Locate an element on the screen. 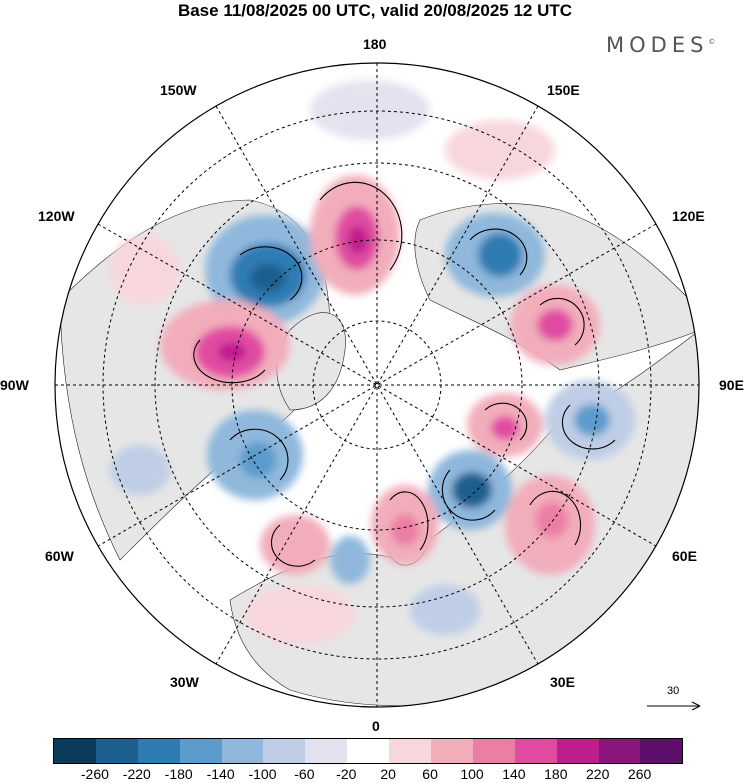 This screenshot has height=783, width=750. lon-label-90e: 90E is located at coordinates (731, 385).